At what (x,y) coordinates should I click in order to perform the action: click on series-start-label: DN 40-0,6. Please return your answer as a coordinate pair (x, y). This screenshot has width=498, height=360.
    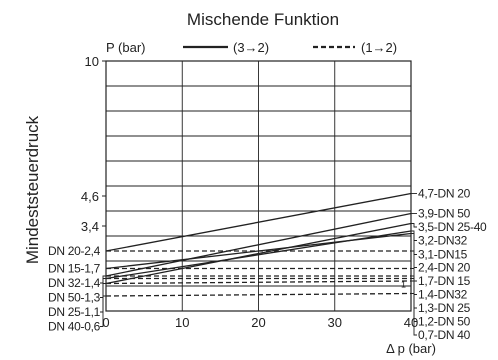
    Looking at the image, I should click on (74, 327).